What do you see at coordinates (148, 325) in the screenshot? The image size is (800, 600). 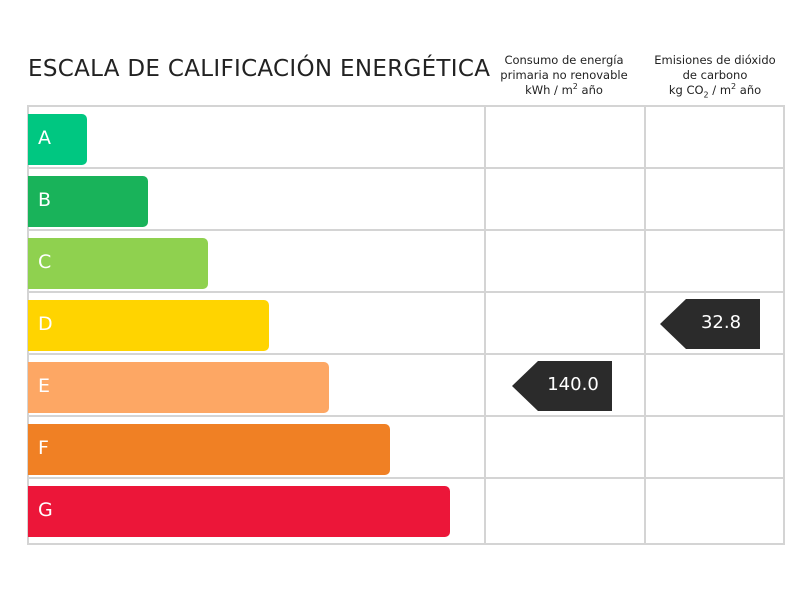 I see `rating-bar-d: D` at bounding box center [148, 325].